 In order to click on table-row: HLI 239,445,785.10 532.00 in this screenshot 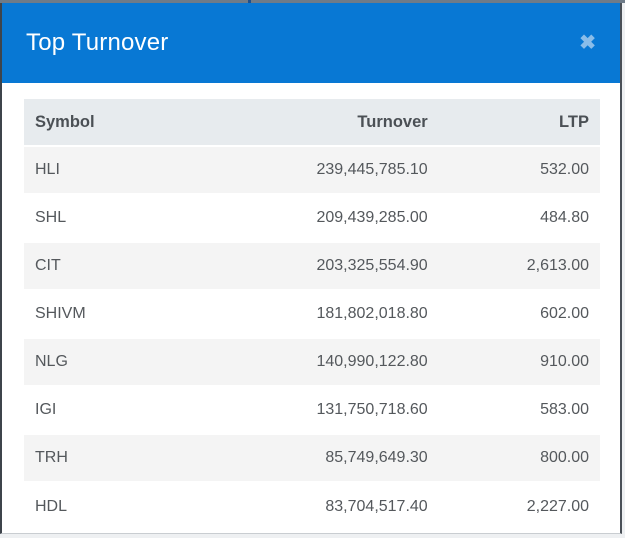, I will do `click(312, 170)`.